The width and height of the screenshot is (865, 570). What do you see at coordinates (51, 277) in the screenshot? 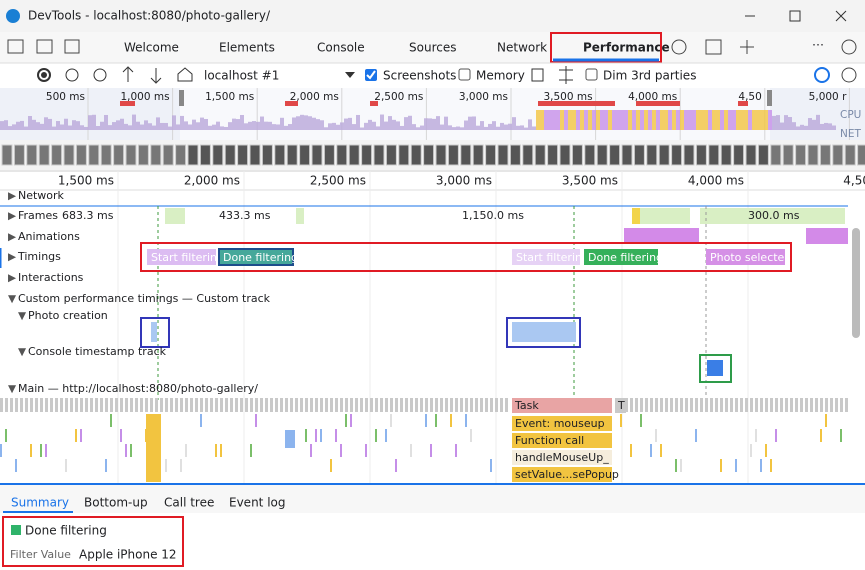
I see `track-name: Interactions` at bounding box center [51, 277].